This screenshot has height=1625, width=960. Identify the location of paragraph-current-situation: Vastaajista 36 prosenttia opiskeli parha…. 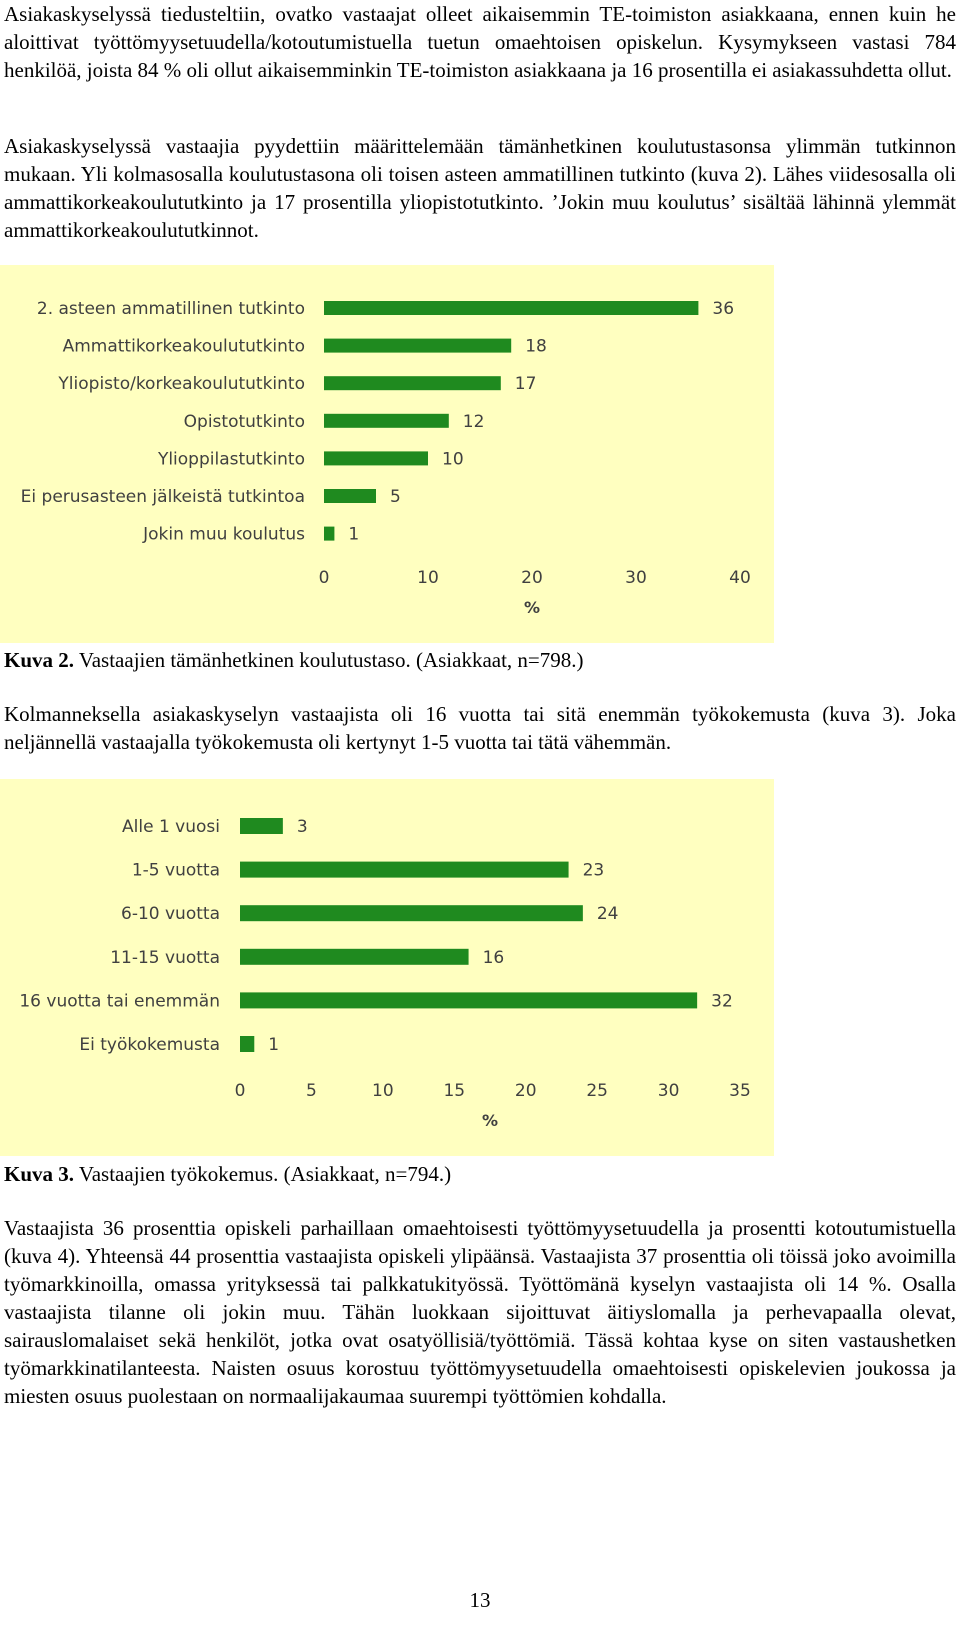
(480, 1312).